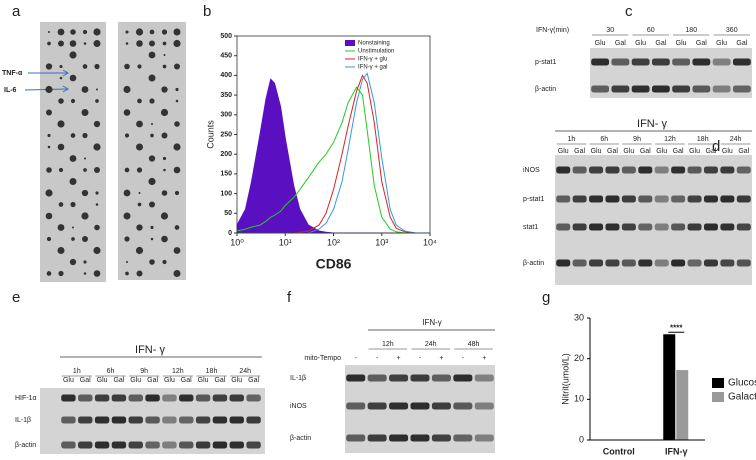 This screenshot has height=460, width=756. What do you see at coordinates (210, 134) in the screenshot?
I see `y-axis-label: Counts` at bounding box center [210, 134].